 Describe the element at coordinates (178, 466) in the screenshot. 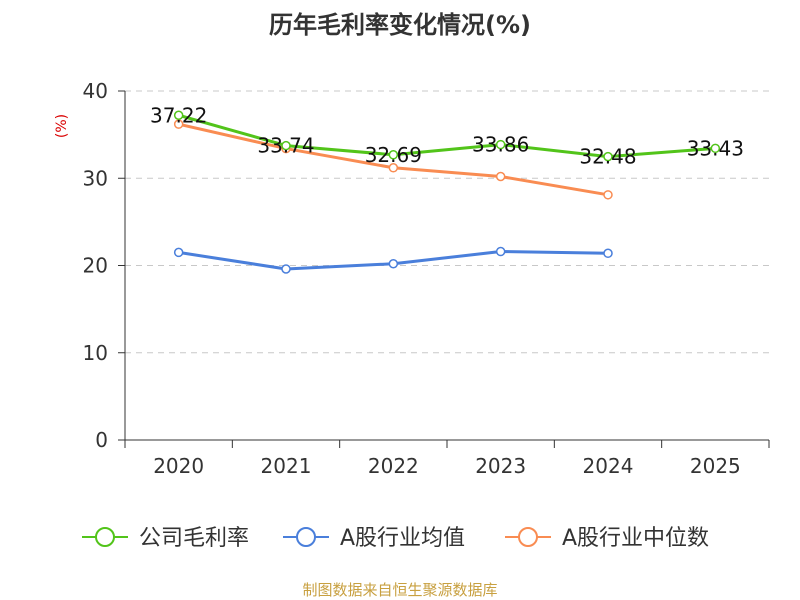

I see `x-tick-label: 2020` at that location.